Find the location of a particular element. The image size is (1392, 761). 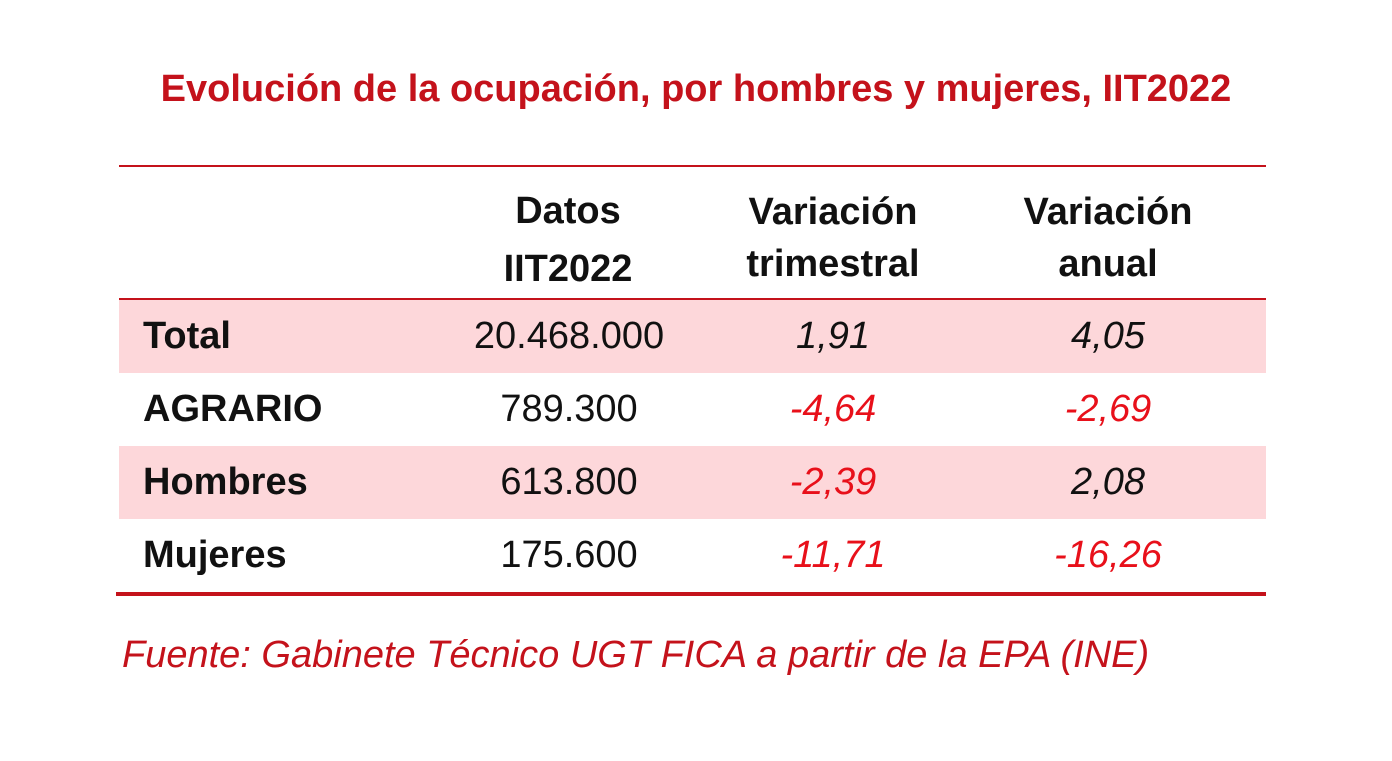

column-header-datos: Datos IIT2022 is located at coordinates (568, 240).